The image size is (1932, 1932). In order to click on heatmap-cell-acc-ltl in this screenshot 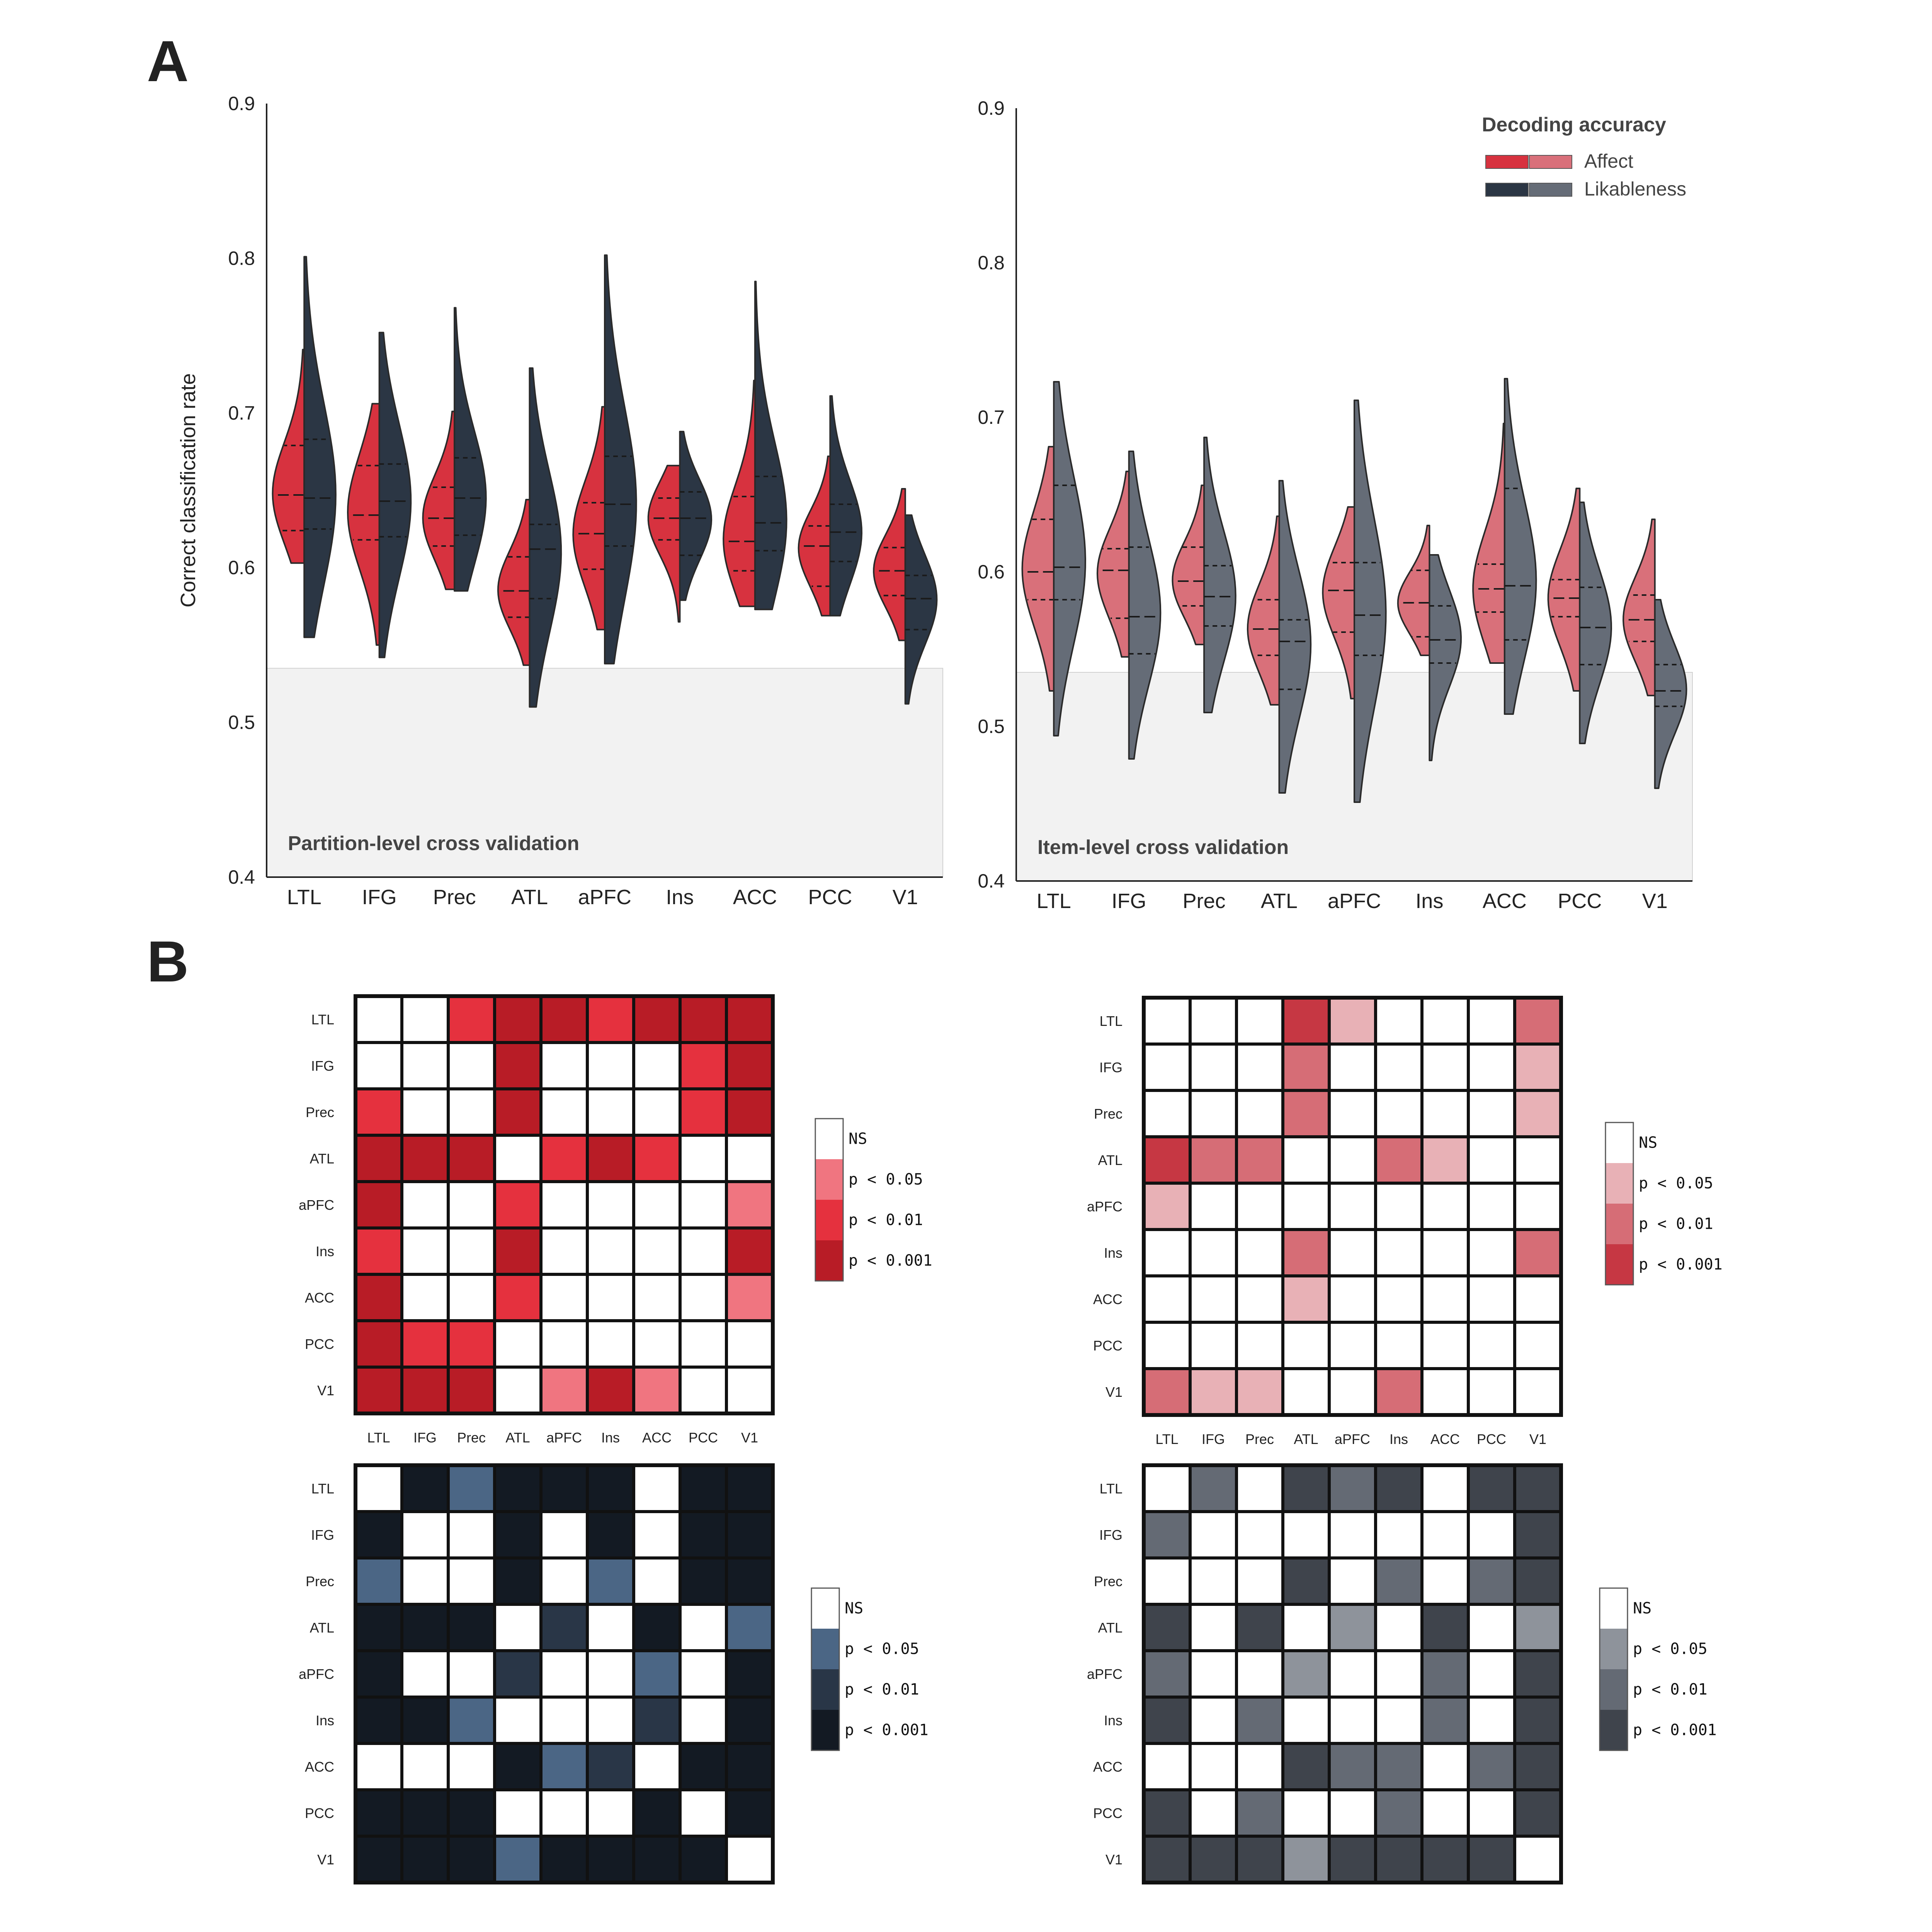, I will do `click(378, 1298)`.